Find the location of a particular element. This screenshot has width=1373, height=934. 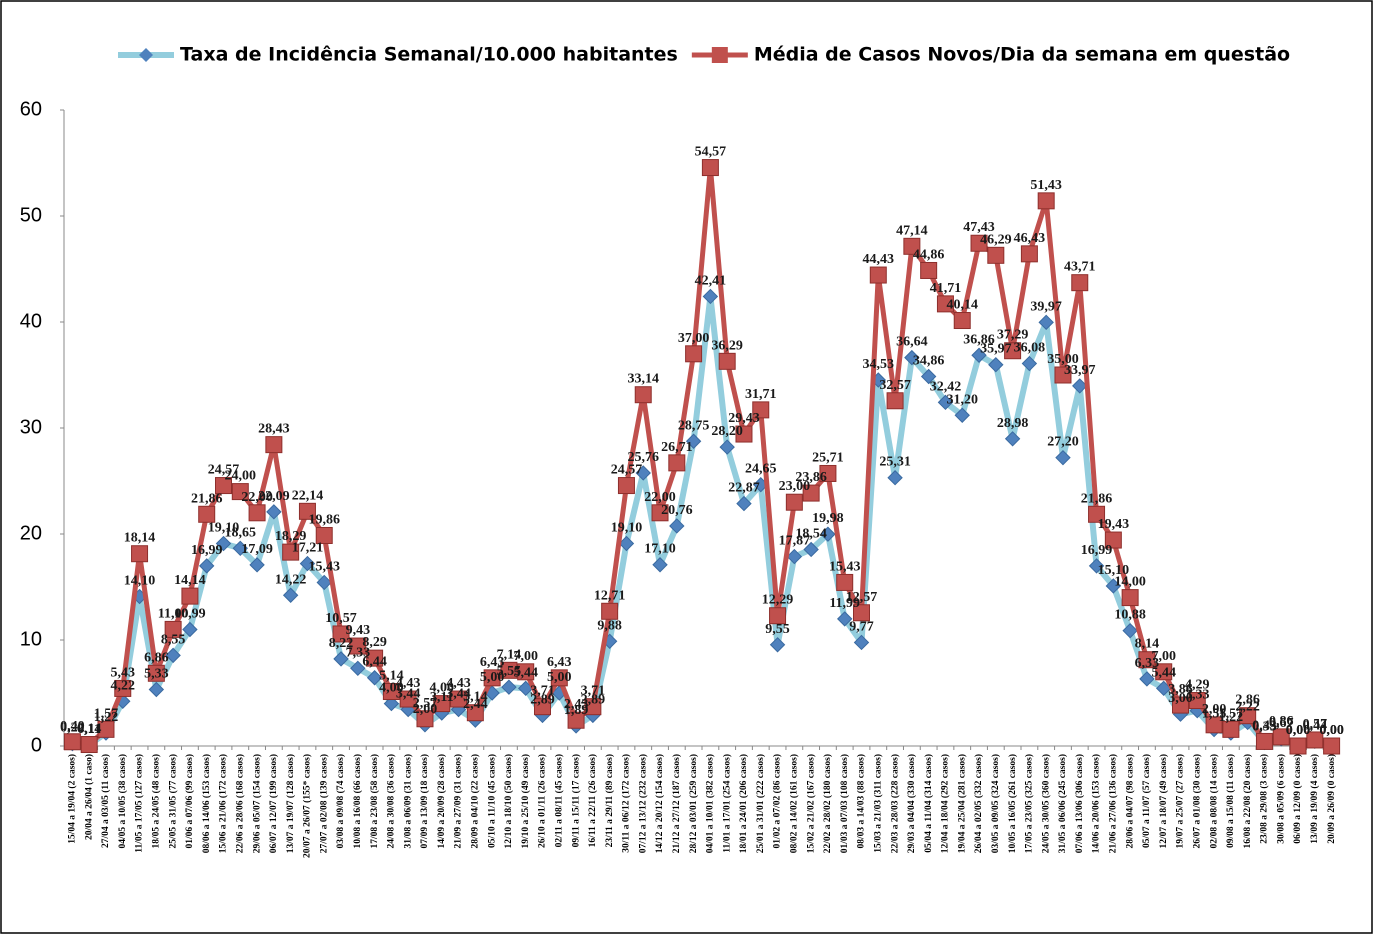

data-label: 14,22 is located at coordinates (291, 579).